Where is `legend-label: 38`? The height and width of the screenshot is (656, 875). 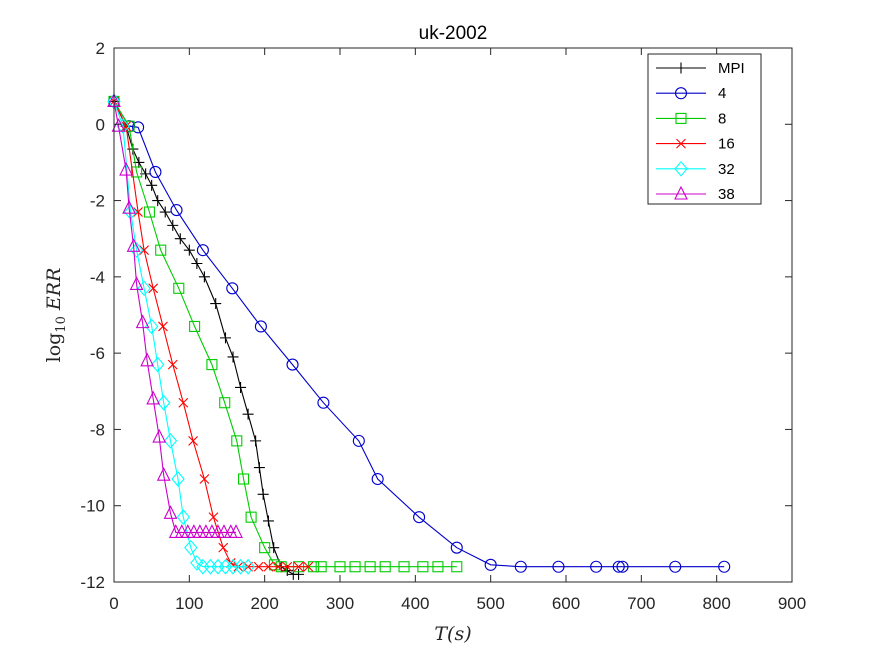 legend-label: 38 is located at coordinates (726, 194).